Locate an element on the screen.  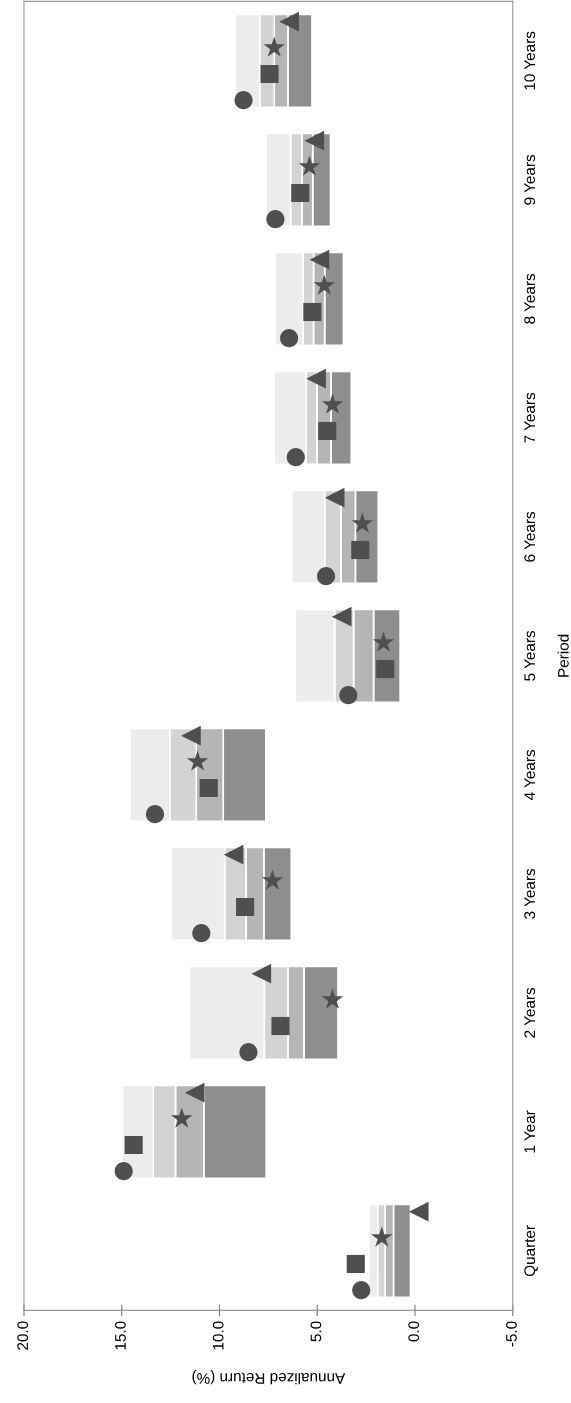
y-tick-label: 5 Years is located at coordinates (530, 655).